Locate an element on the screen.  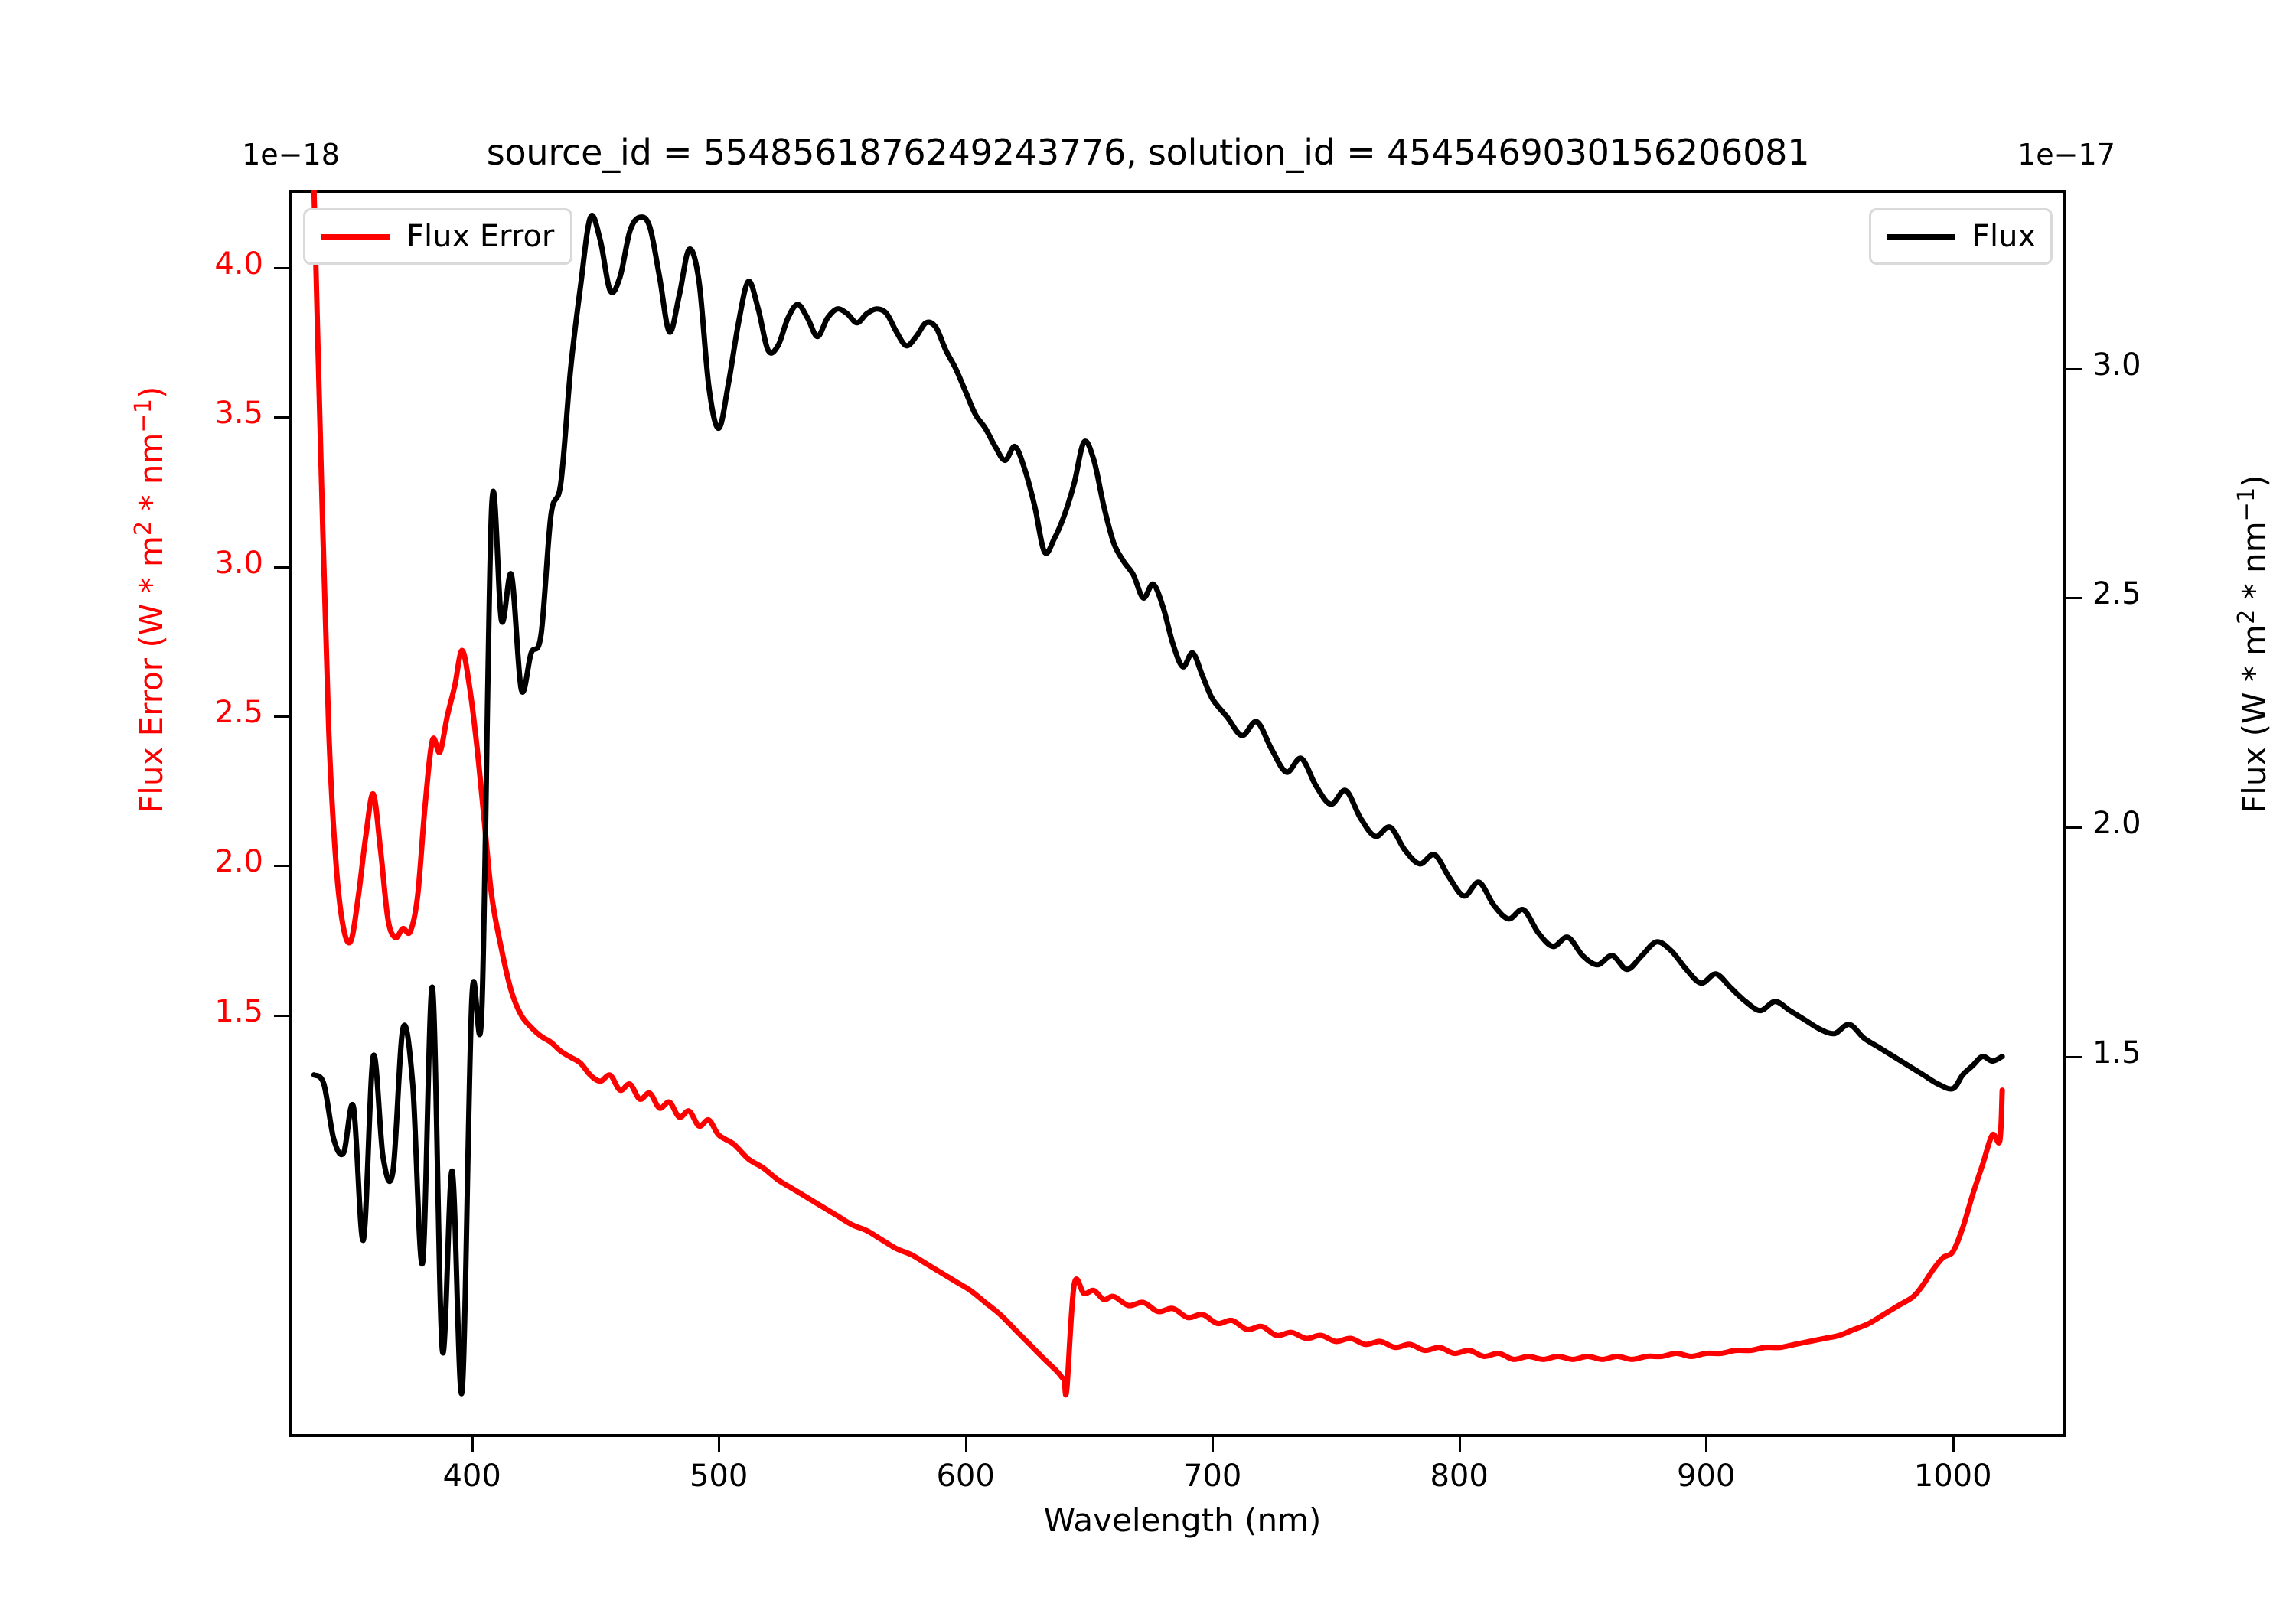
right-tick-label: 1.5 is located at coordinates (2116, 1053).